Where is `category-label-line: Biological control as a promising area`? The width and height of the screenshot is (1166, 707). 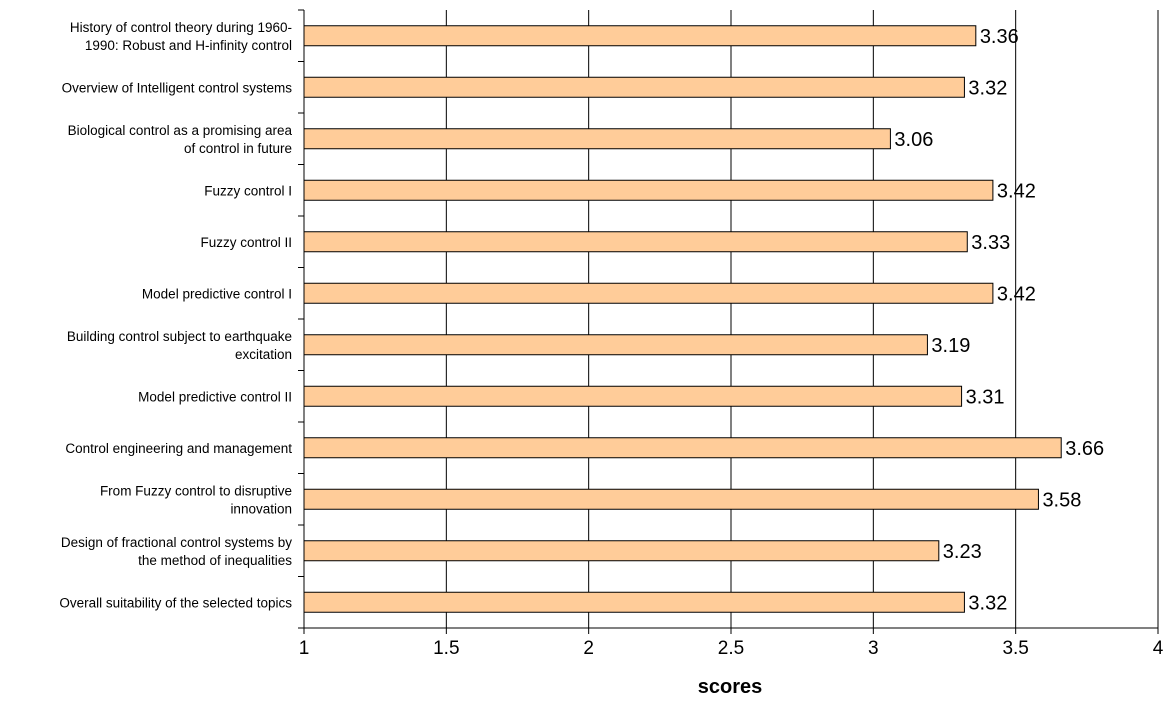
category-label-line: Biological control as a promising area is located at coordinates (180, 130).